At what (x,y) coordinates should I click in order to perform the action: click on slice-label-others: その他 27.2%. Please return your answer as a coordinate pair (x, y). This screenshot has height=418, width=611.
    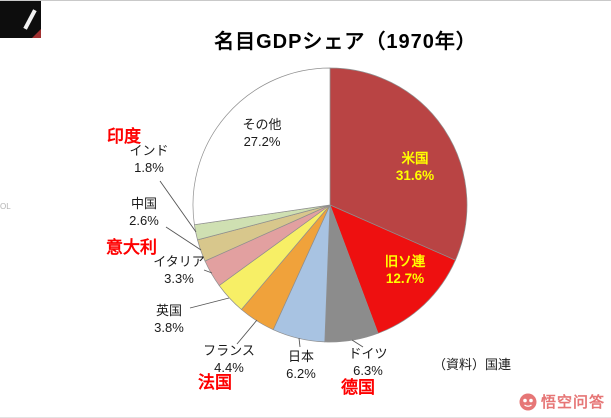
    Looking at the image, I should click on (262, 133).